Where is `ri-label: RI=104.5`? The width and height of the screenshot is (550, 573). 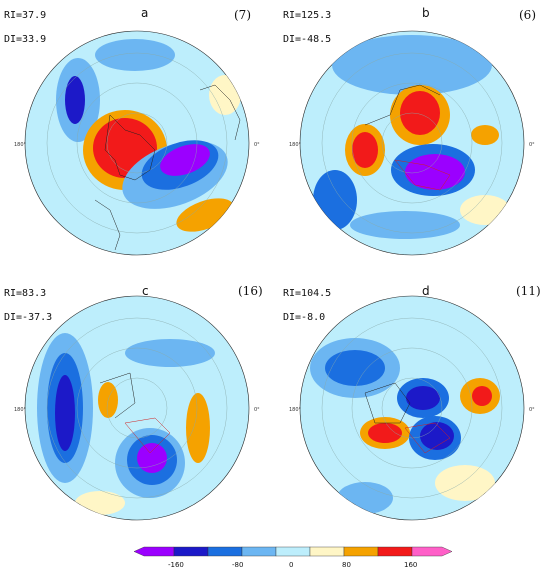 ri-label: RI=104.5 is located at coordinates (307, 293).